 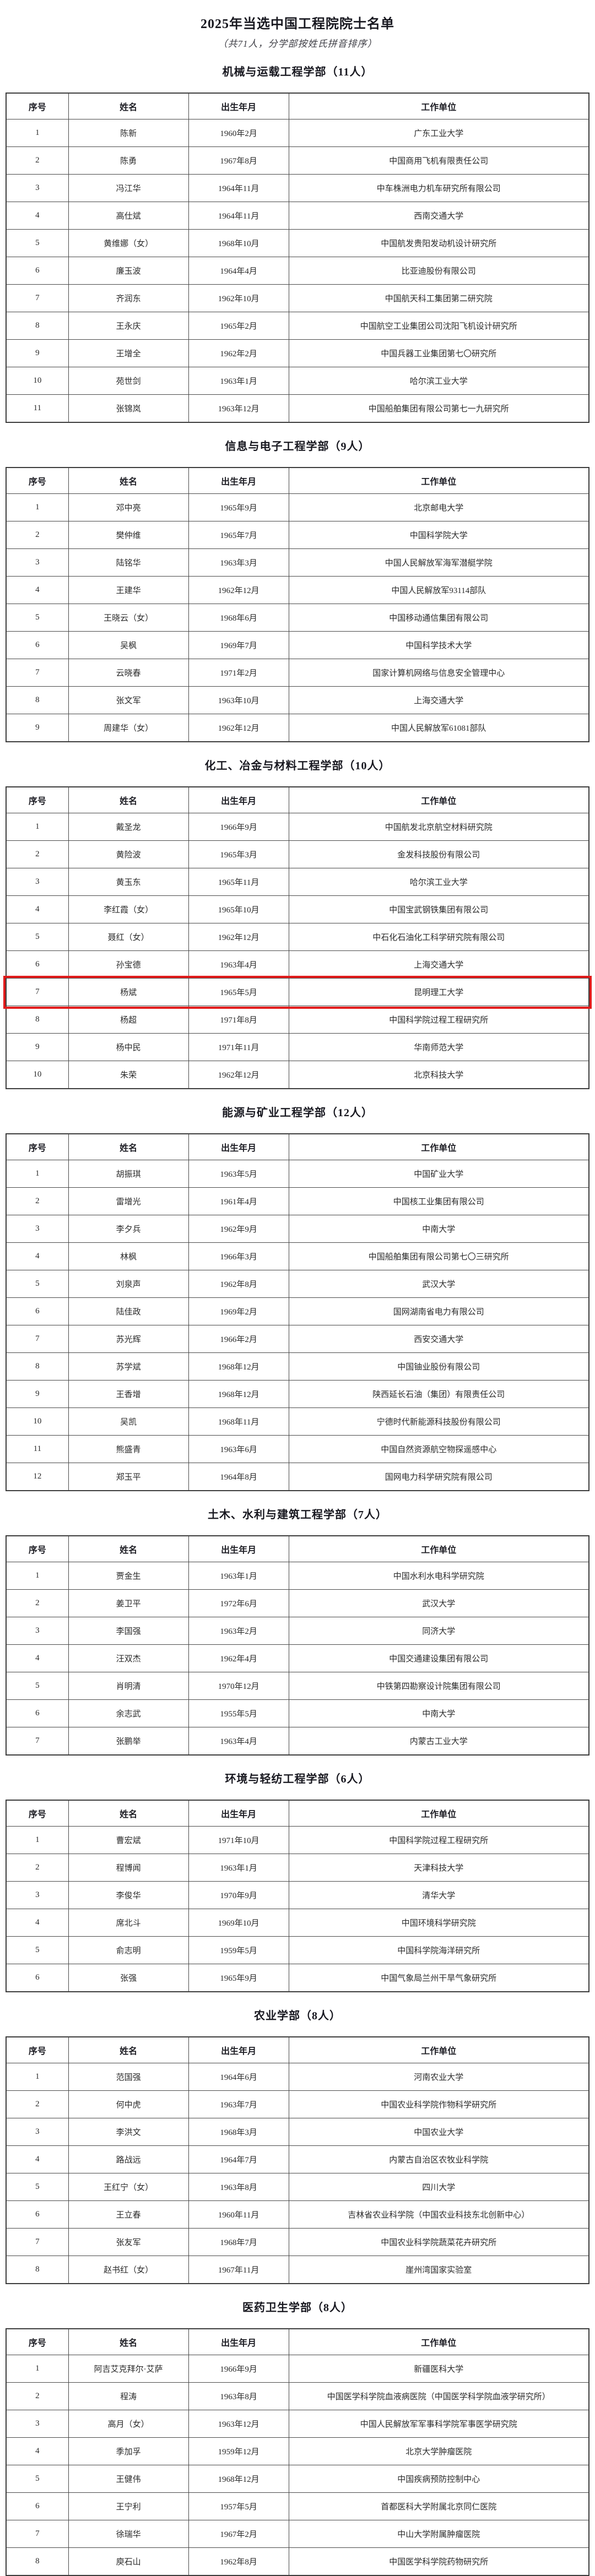 I want to click on section-heading: 能源与矿业工程学部（12人）, so click(x=297, y=1113).